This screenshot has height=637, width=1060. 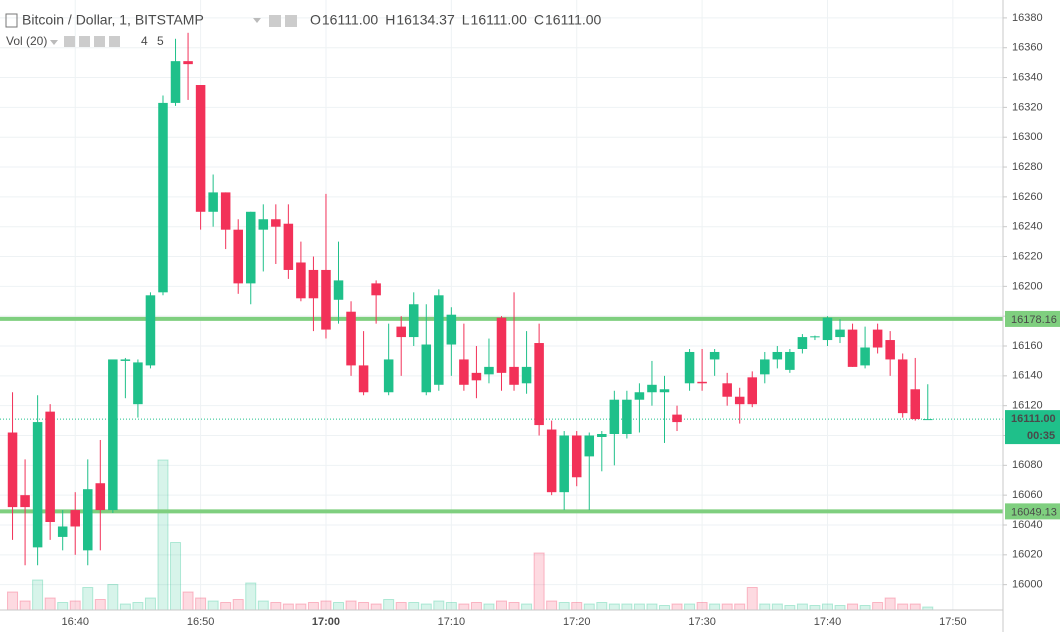 What do you see at coordinates (1027, 167) in the screenshot?
I see `y-tick-label: 16280` at bounding box center [1027, 167].